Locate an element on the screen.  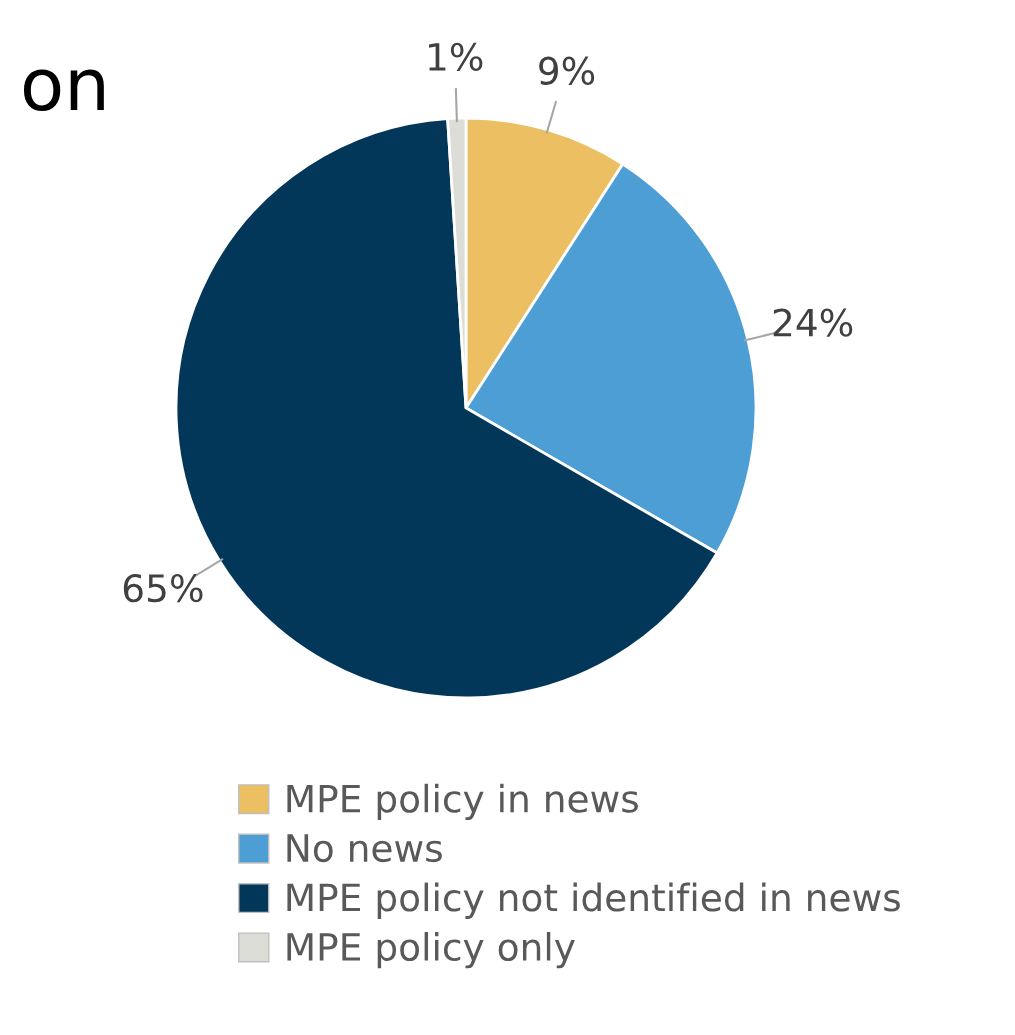
legend-label: No news is located at coordinates (364, 848).